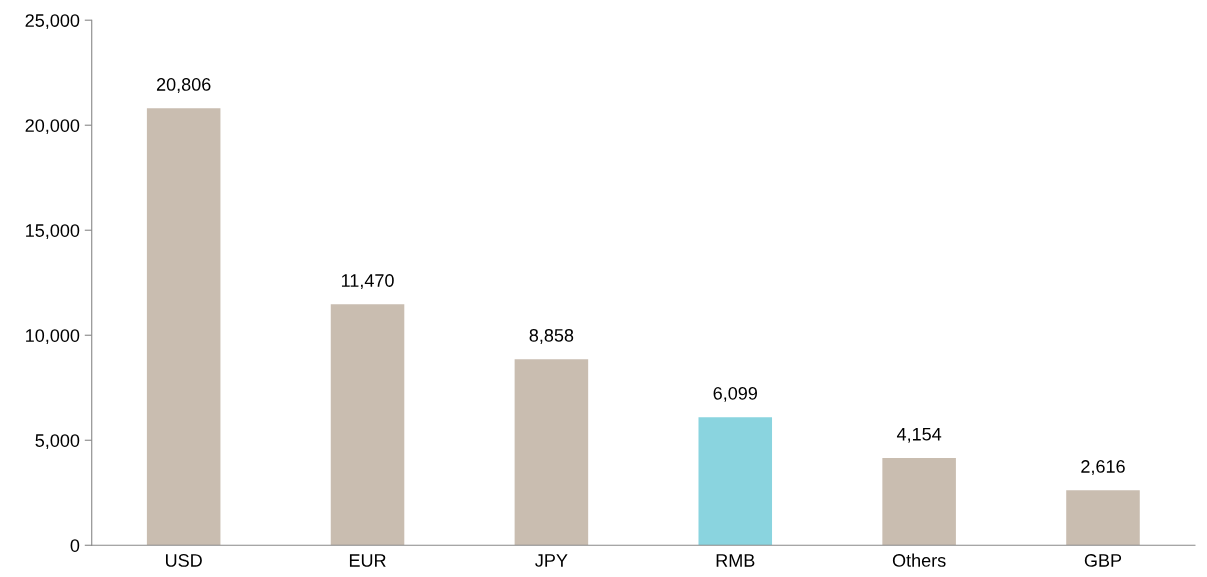  I want to click on x-tick-label: GBP, so click(1103, 560).